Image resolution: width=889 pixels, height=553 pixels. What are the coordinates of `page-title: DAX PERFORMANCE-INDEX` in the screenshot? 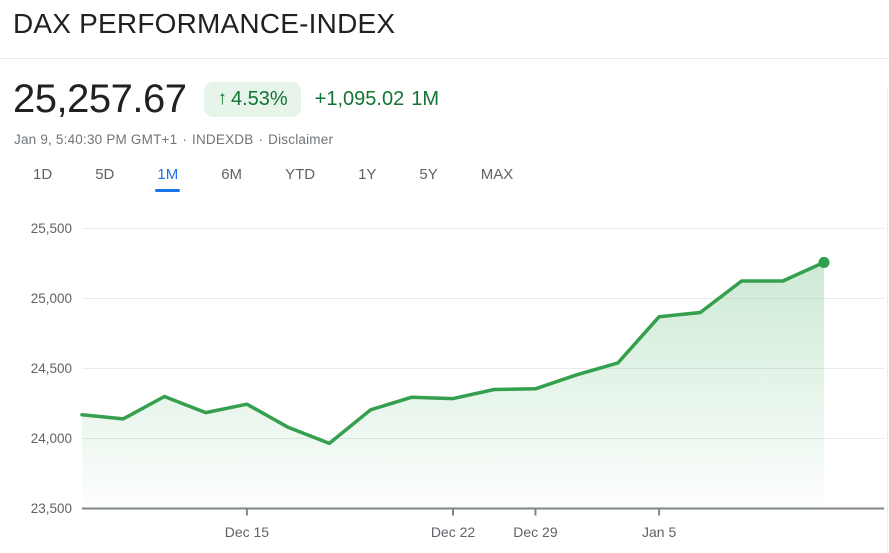 It's located at (204, 23).